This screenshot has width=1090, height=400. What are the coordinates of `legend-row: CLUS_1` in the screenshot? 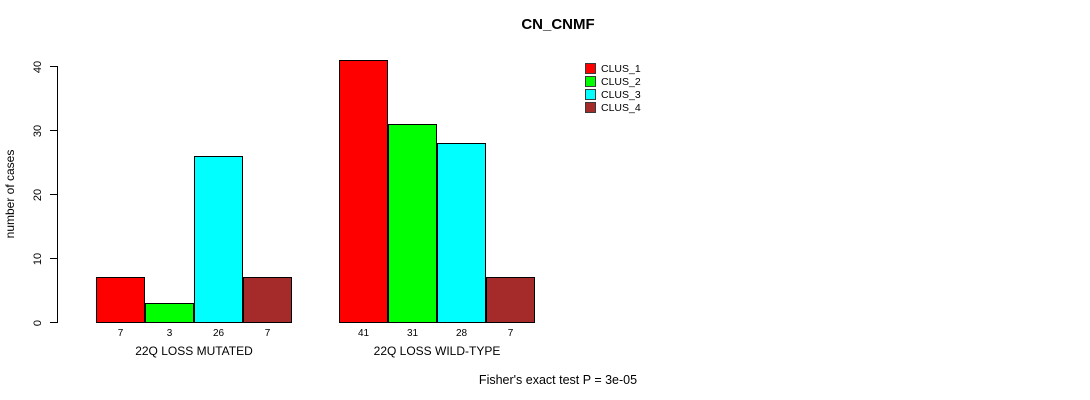 It's located at (613, 68).